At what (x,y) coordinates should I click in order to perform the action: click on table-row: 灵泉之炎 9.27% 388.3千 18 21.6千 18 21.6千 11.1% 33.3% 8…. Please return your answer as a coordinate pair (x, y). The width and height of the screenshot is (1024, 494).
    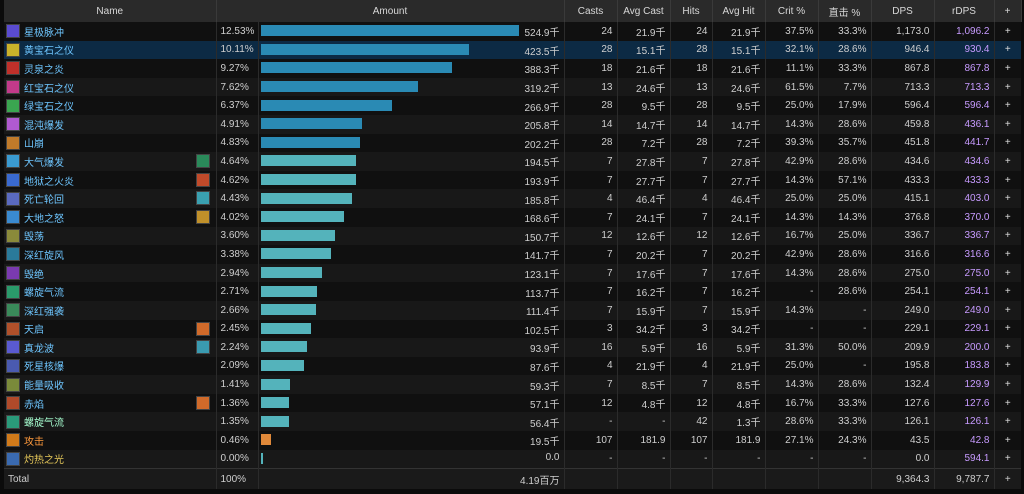
    Looking at the image, I should click on (512, 68).